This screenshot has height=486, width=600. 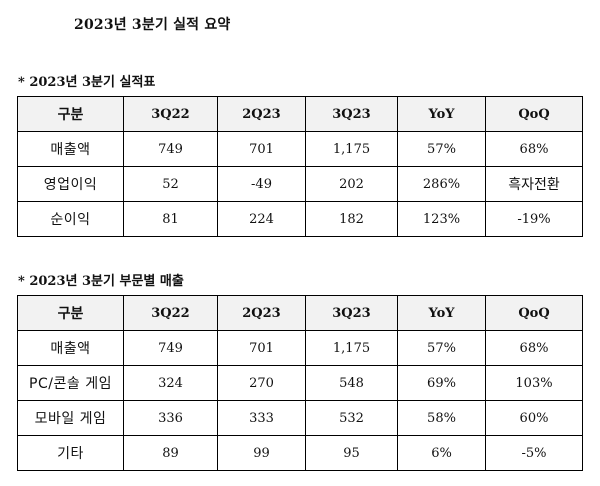 I want to click on row-label: 모바일 게임, so click(x=70, y=418).